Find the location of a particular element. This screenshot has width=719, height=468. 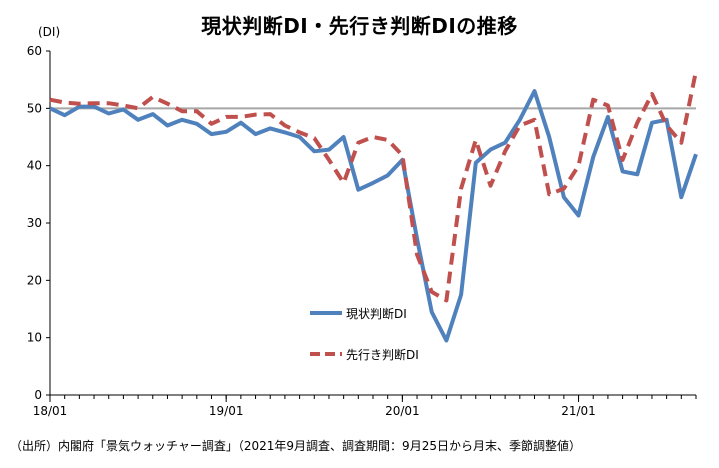

y-tick-label: 0 is located at coordinates (38, 395).